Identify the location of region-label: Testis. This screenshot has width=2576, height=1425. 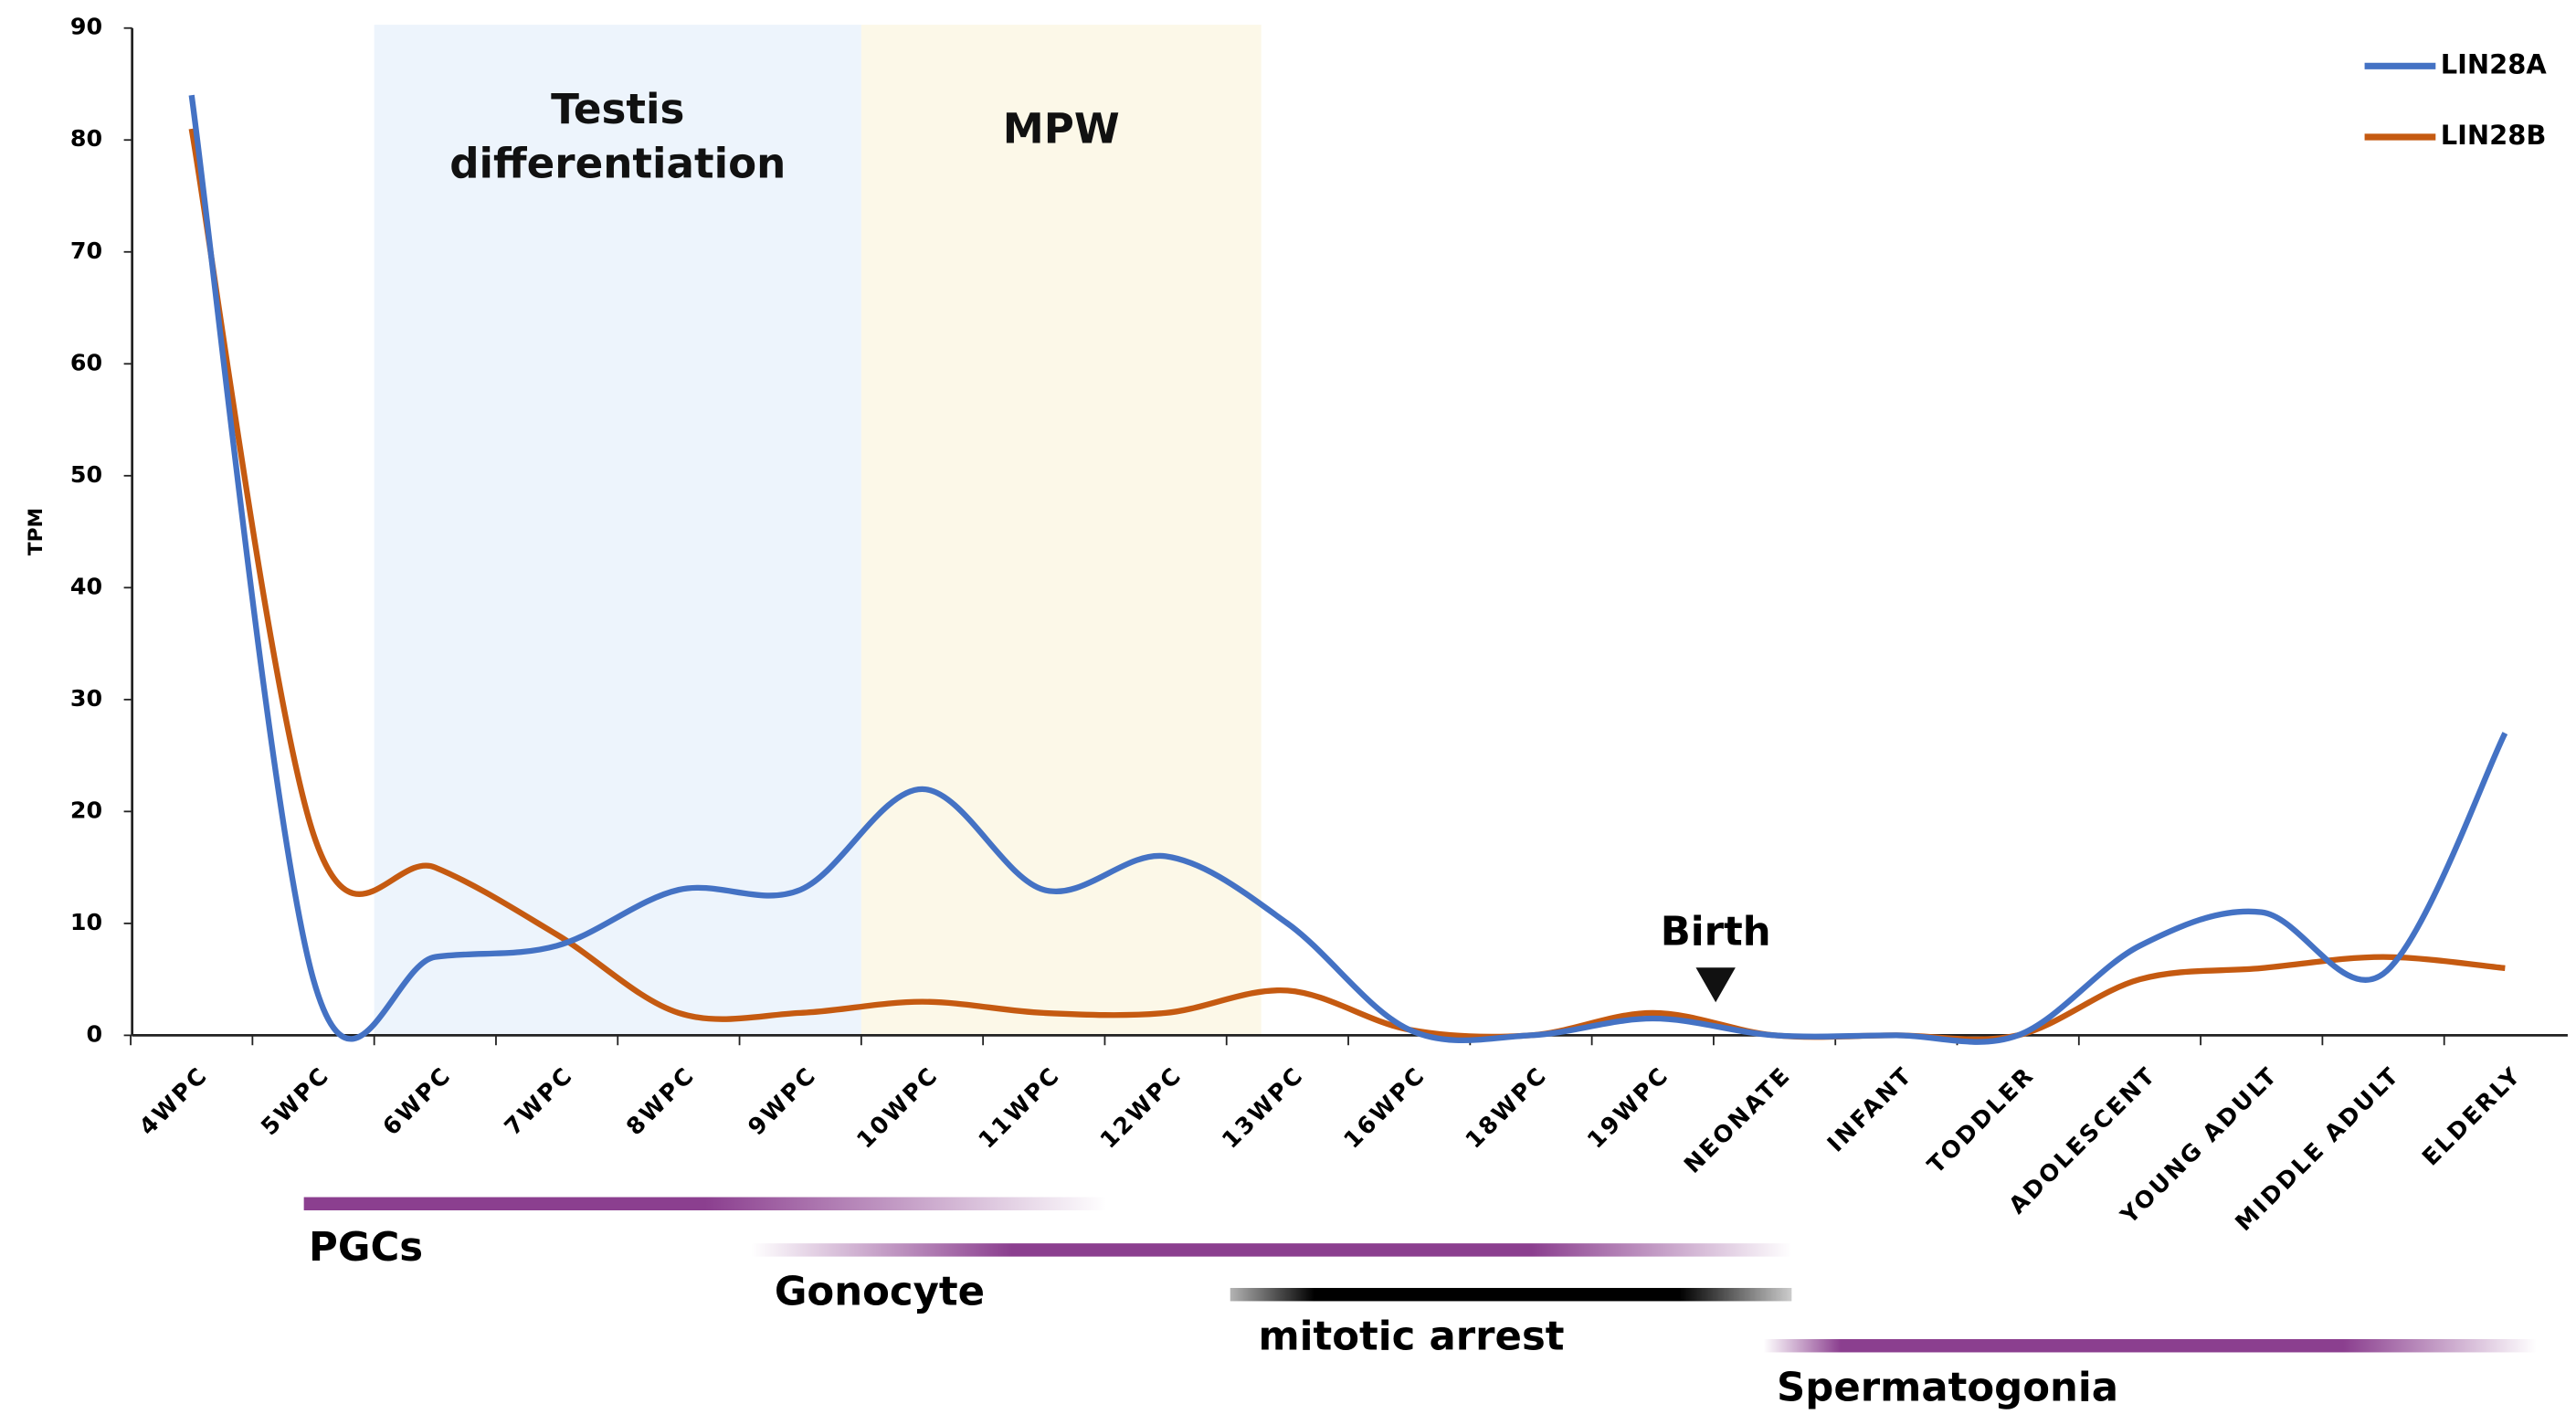
(617, 109).